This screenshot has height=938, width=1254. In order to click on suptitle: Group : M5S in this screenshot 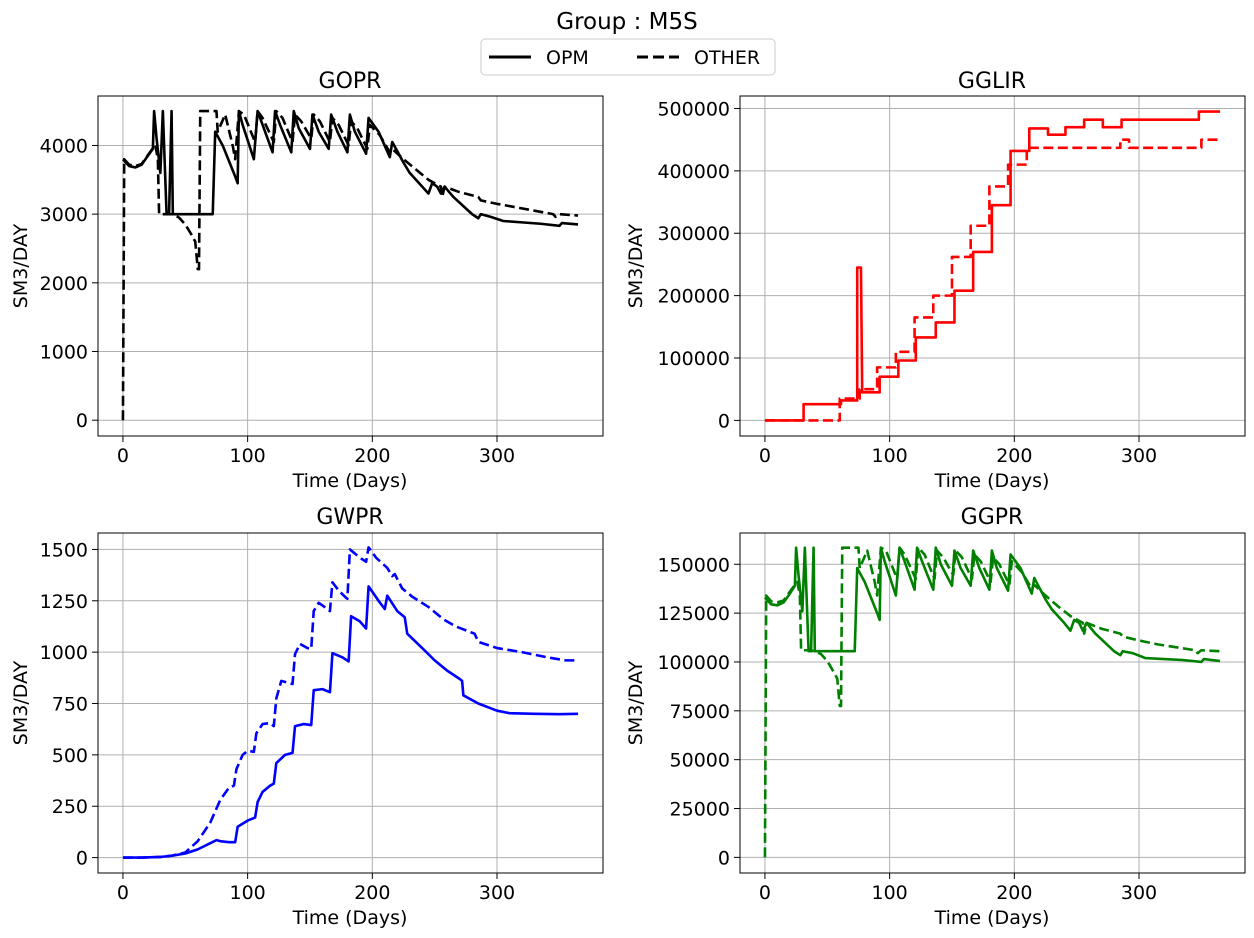, I will do `click(626, 22)`.